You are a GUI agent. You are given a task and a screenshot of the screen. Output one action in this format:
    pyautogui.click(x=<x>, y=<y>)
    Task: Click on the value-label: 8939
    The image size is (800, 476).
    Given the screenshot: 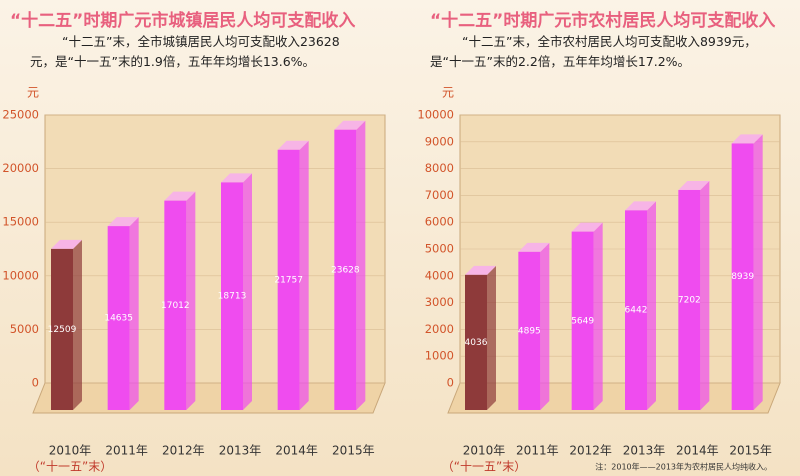 What is the action you would take?
    pyautogui.click(x=742, y=277)
    